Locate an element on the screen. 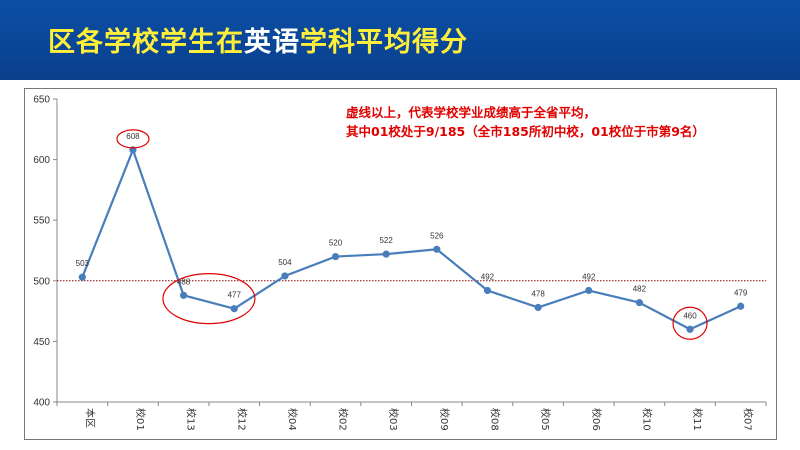  y-tick-label: 450 is located at coordinates (41, 342).